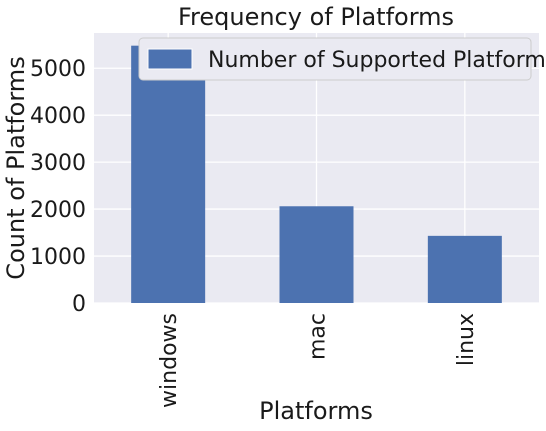  Describe the element at coordinates (169, 360) in the screenshot. I see `x-tick-label: windows` at that location.